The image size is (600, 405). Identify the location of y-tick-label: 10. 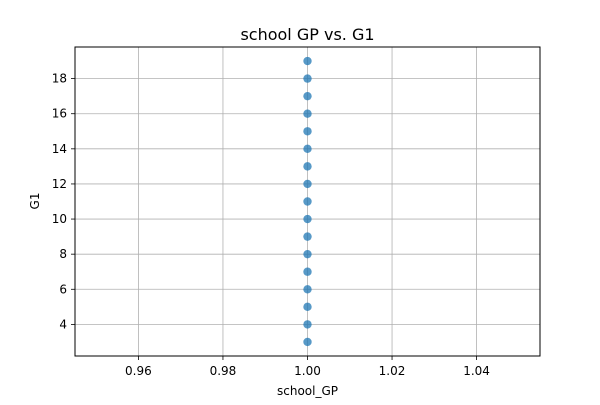
(59, 219).